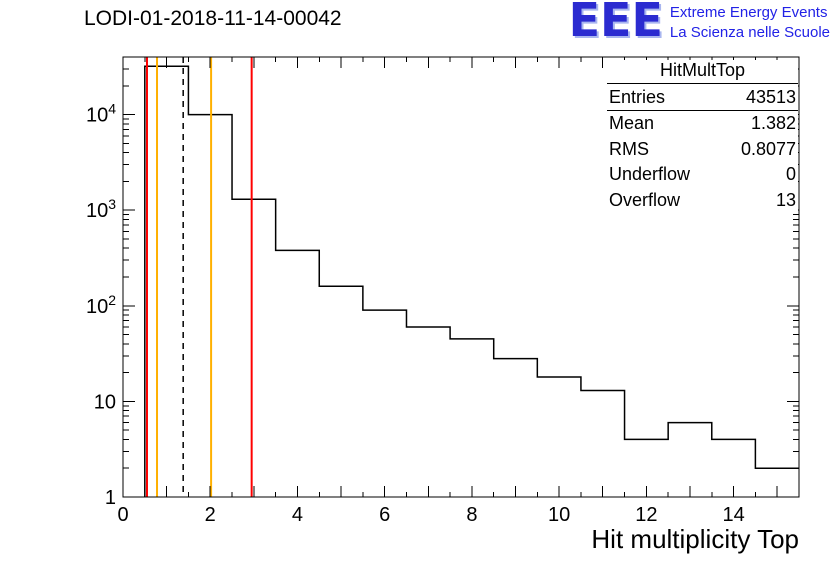  What do you see at coordinates (770, 97) in the screenshot?
I see `stats-row-value: 43513` at bounding box center [770, 97].